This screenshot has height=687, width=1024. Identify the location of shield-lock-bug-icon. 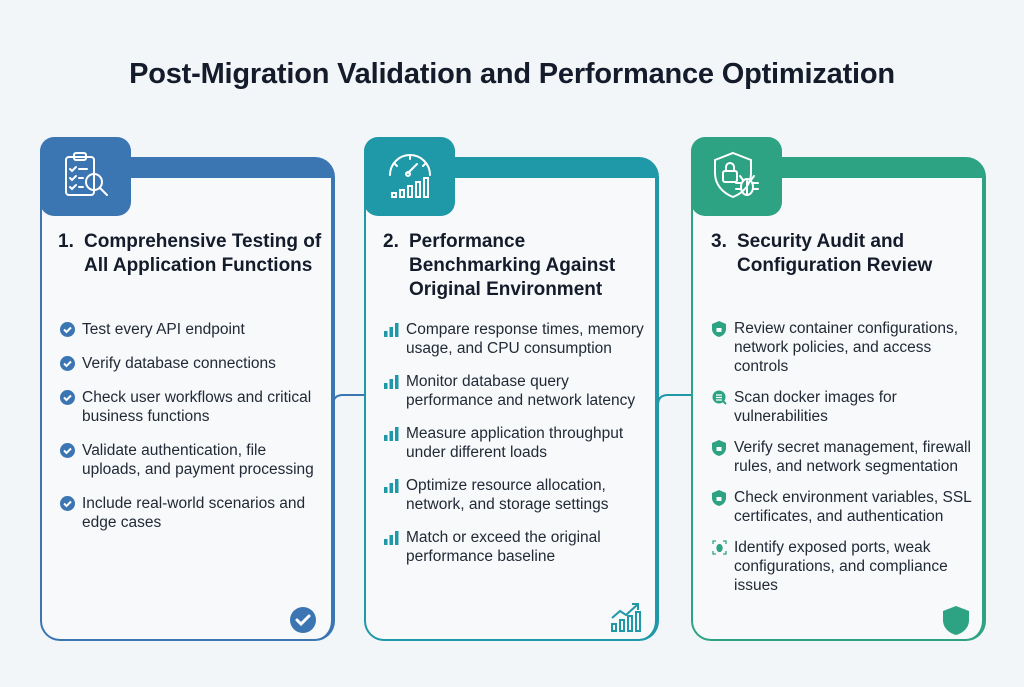
(736, 176).